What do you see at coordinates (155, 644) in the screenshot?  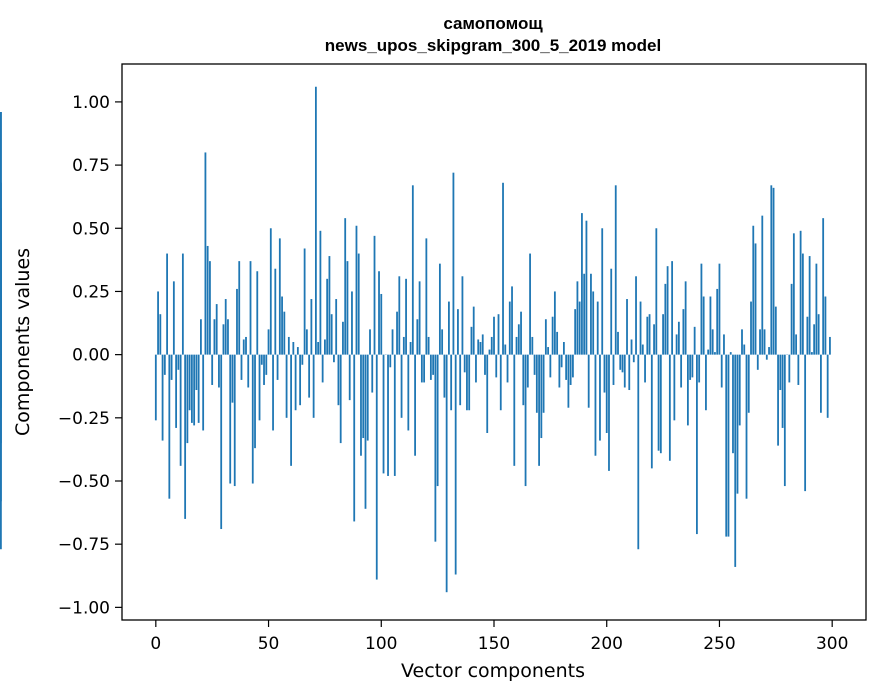 I see `x-tick-label: 0` at bounding box center [155, 644].